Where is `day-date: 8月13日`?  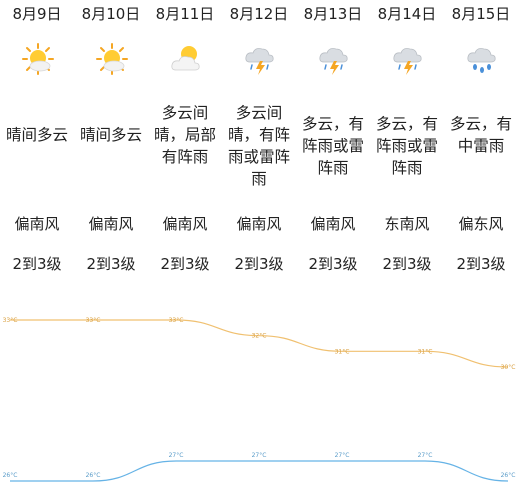 day-date: 8月13日 is located at coordinates (333, 14).